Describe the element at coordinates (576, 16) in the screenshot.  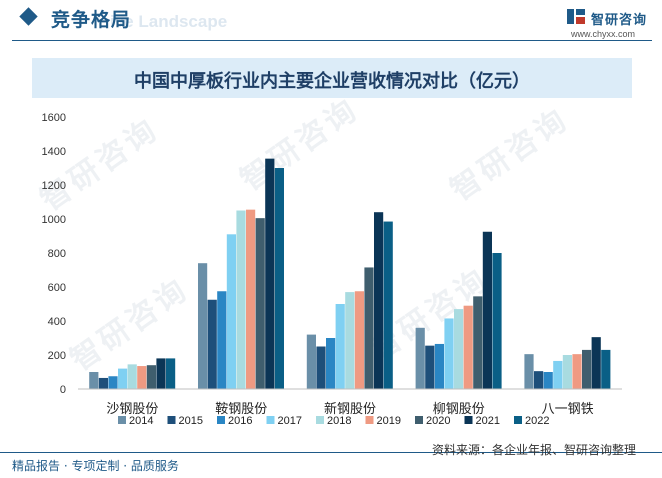
I see `brand-logo-icon` at that location.